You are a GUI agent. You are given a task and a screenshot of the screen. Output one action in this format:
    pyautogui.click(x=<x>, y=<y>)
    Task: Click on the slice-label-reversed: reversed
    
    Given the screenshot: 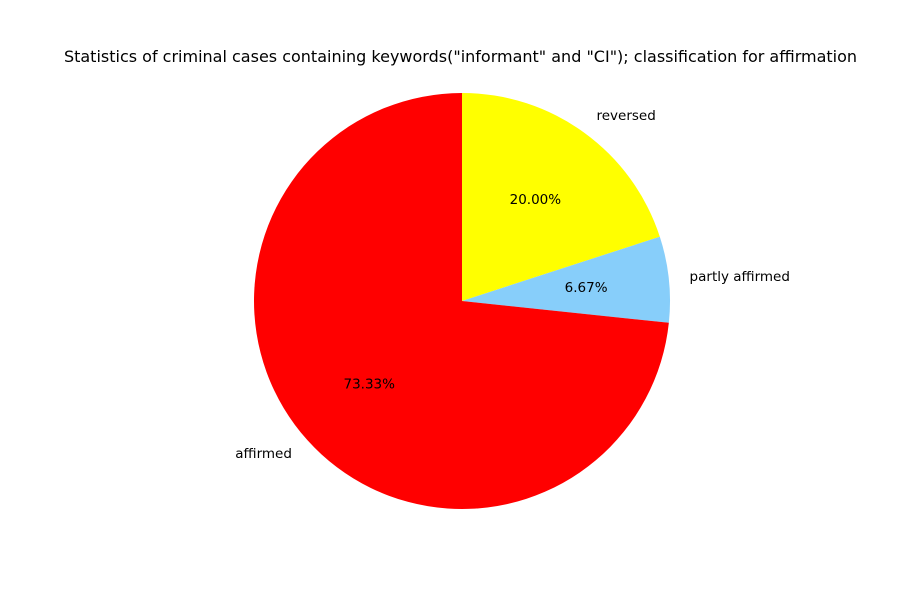 What is the action you would take?
    pyautogui.click(x=625, y=116)
    